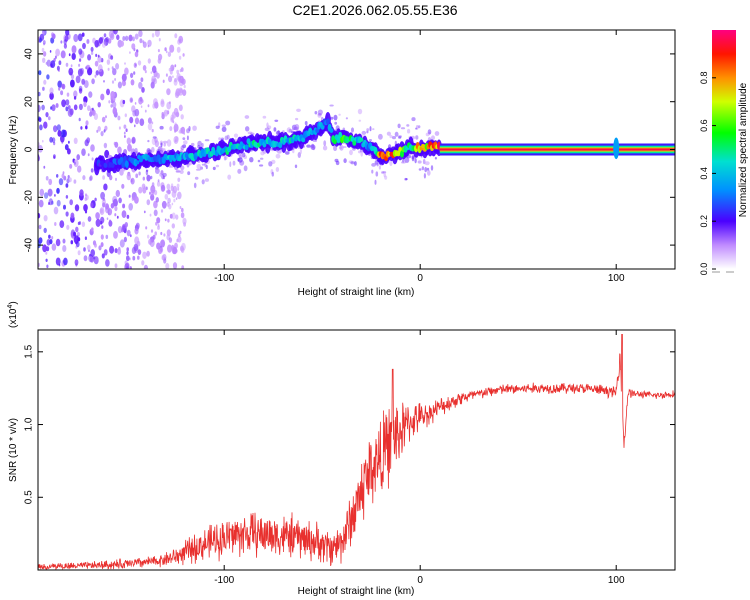  I want to click on y-tick-label: 0.5, so click(29, 497).